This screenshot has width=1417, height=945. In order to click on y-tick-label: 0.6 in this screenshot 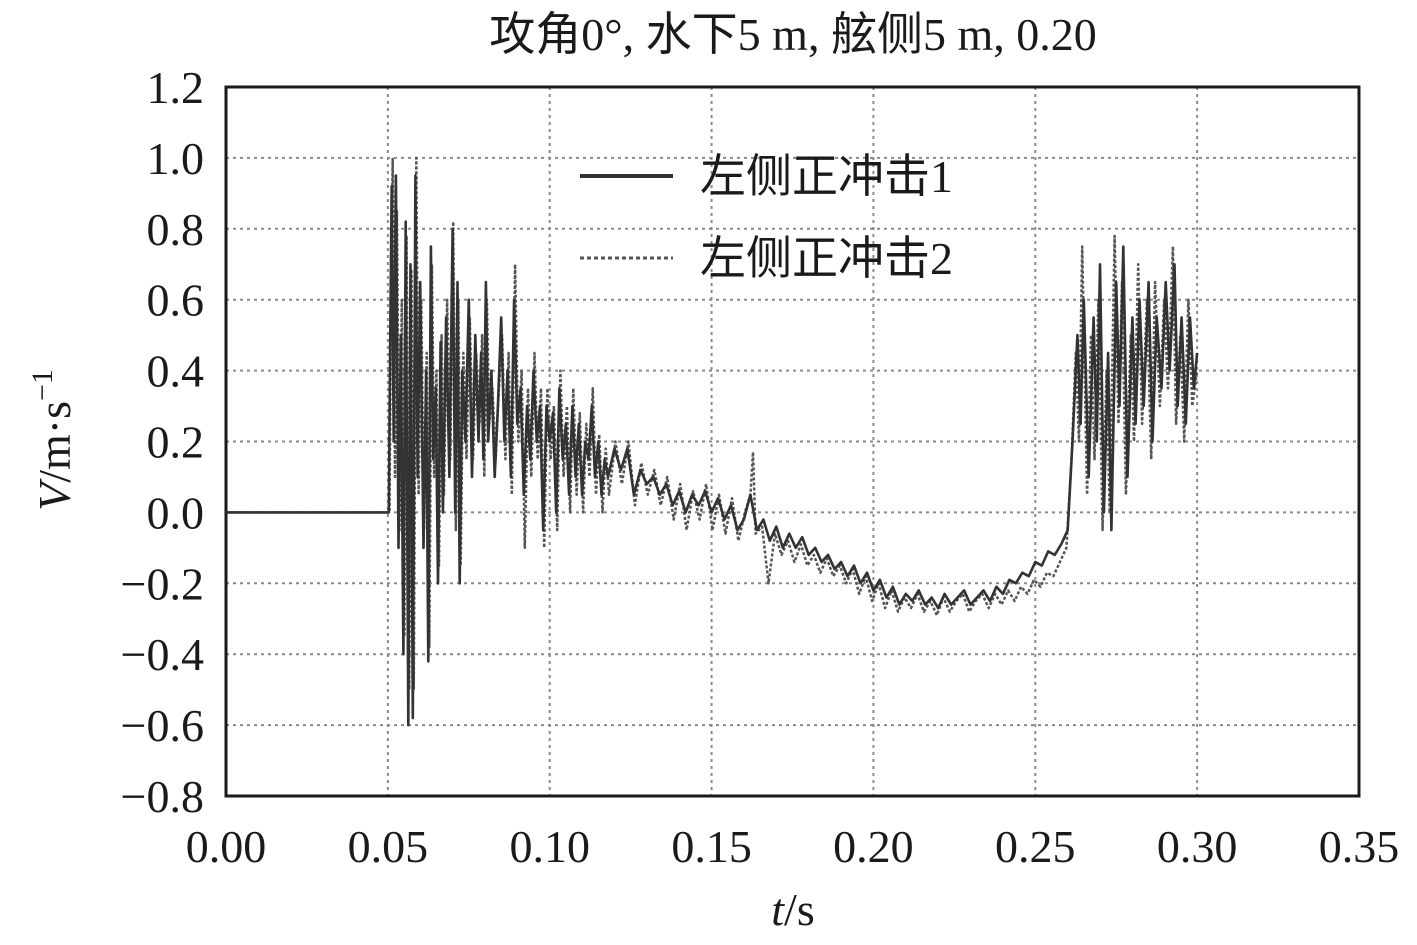, I will do `click(176, 300)`.